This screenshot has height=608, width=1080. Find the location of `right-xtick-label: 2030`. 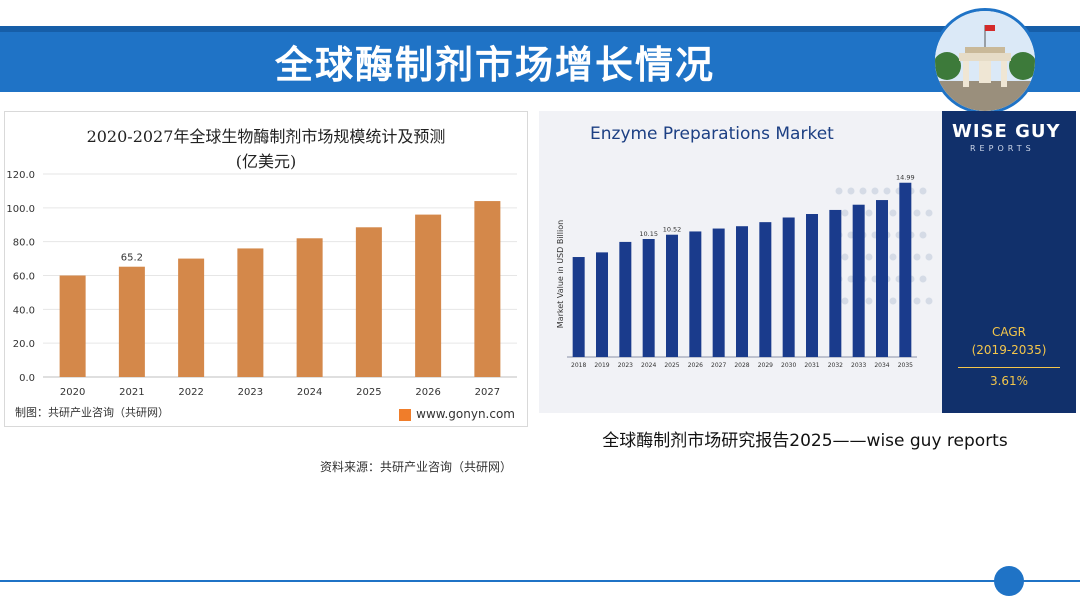

right-xtick-label: 2030 is located at coordinates (788, 365).